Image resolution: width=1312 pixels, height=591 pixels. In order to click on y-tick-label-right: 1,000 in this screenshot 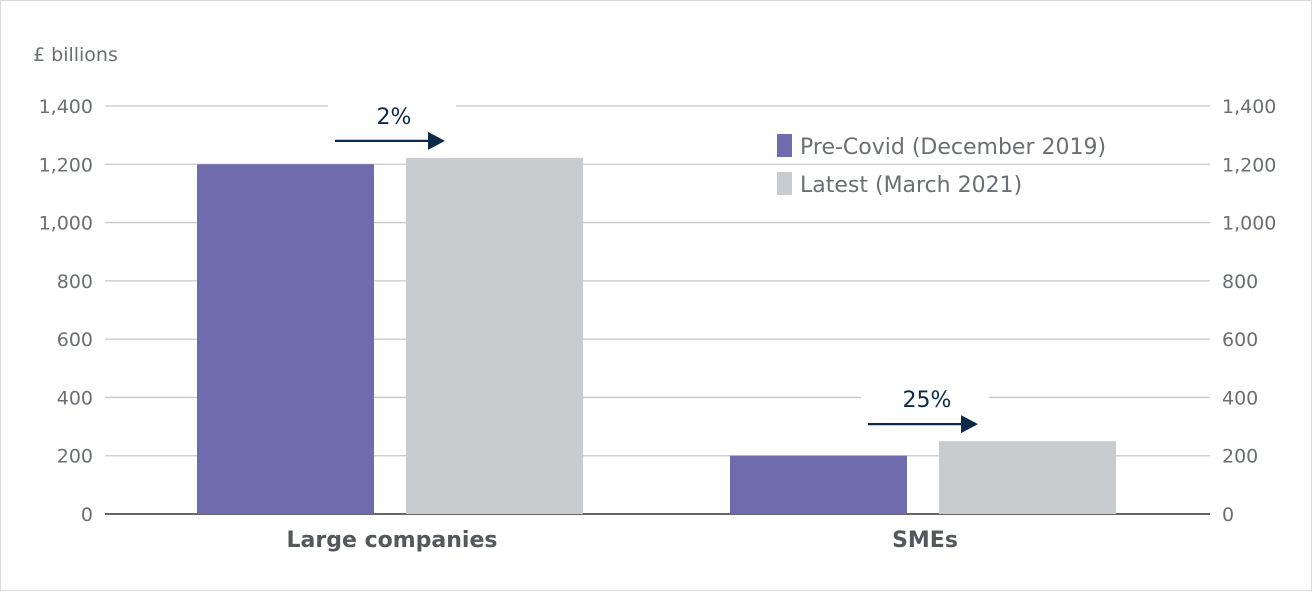, I will do `click(1249, 224)`.